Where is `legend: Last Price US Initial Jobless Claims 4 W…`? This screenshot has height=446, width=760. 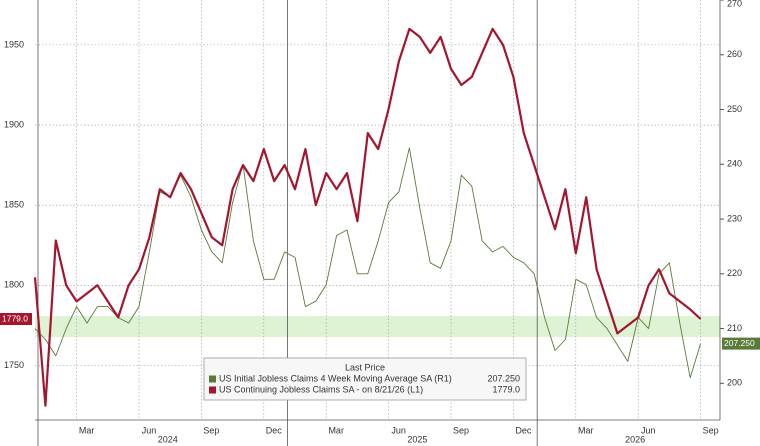 legend: Last Price US Initial Jobless Claims 4 W… is located at coordinates (365, 379).